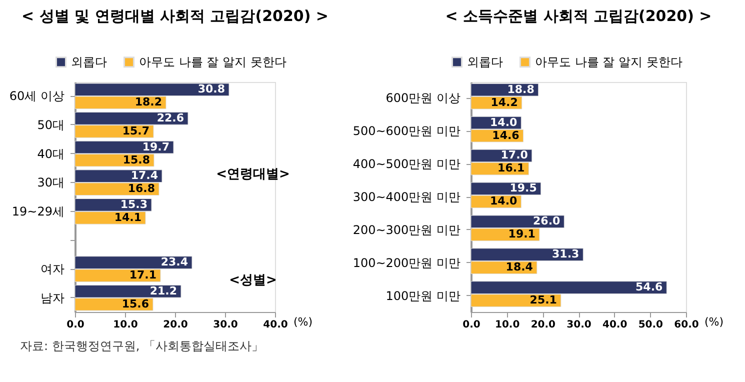 The image size is (745, 382). Describe the element at coordinates (547, 221) in the screenshot. I see `data-label: 26.0` at that location.